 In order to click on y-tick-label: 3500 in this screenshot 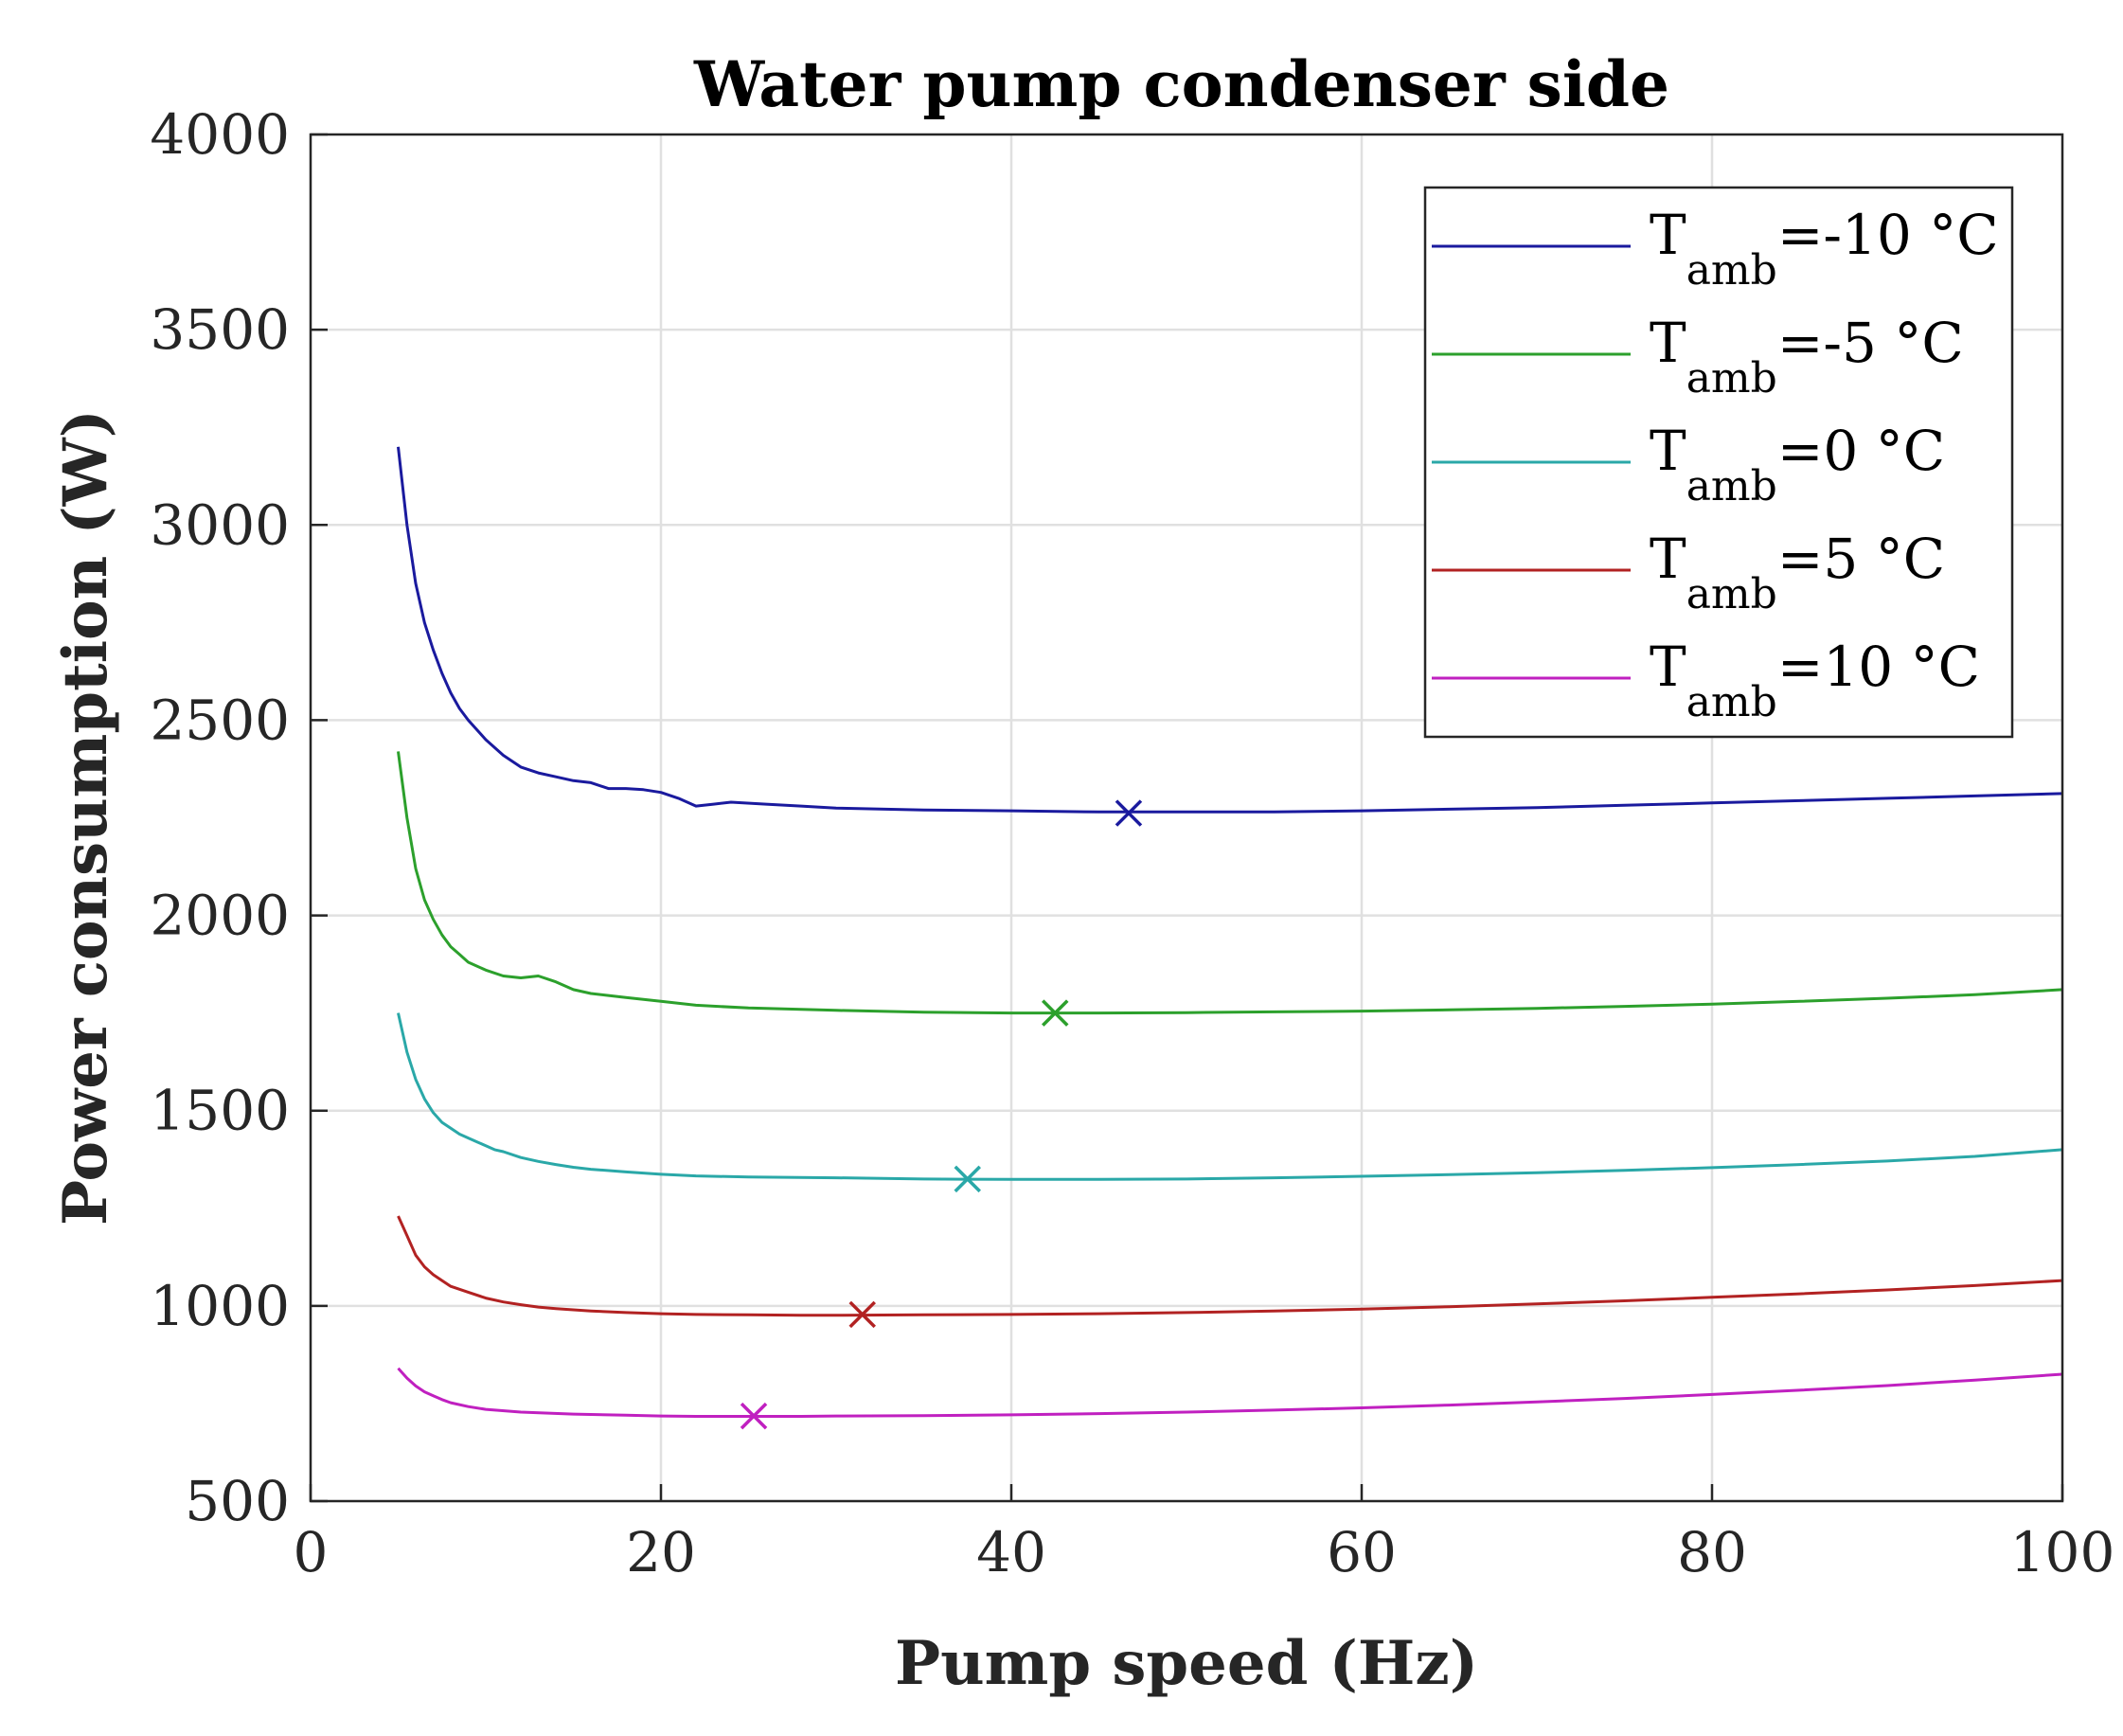, I will do `click(220, 329)`.